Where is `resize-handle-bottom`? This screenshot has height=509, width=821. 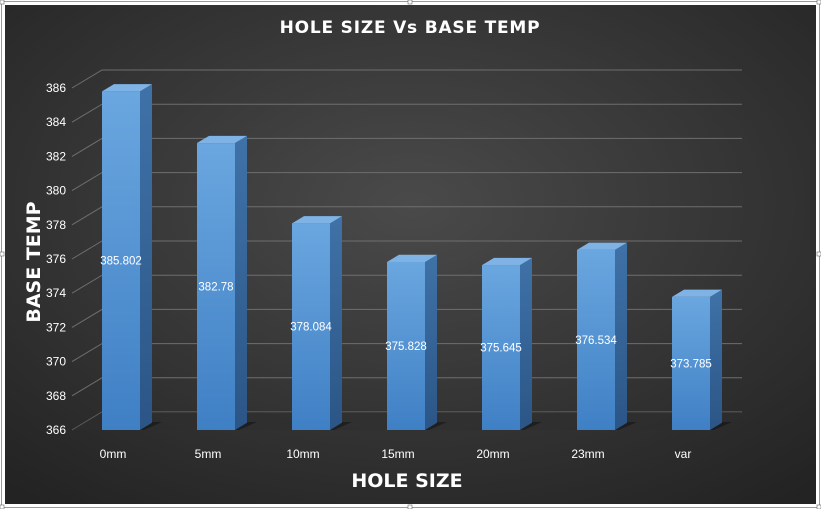
resize-handle-bottom is located at coordinates (410, 506).